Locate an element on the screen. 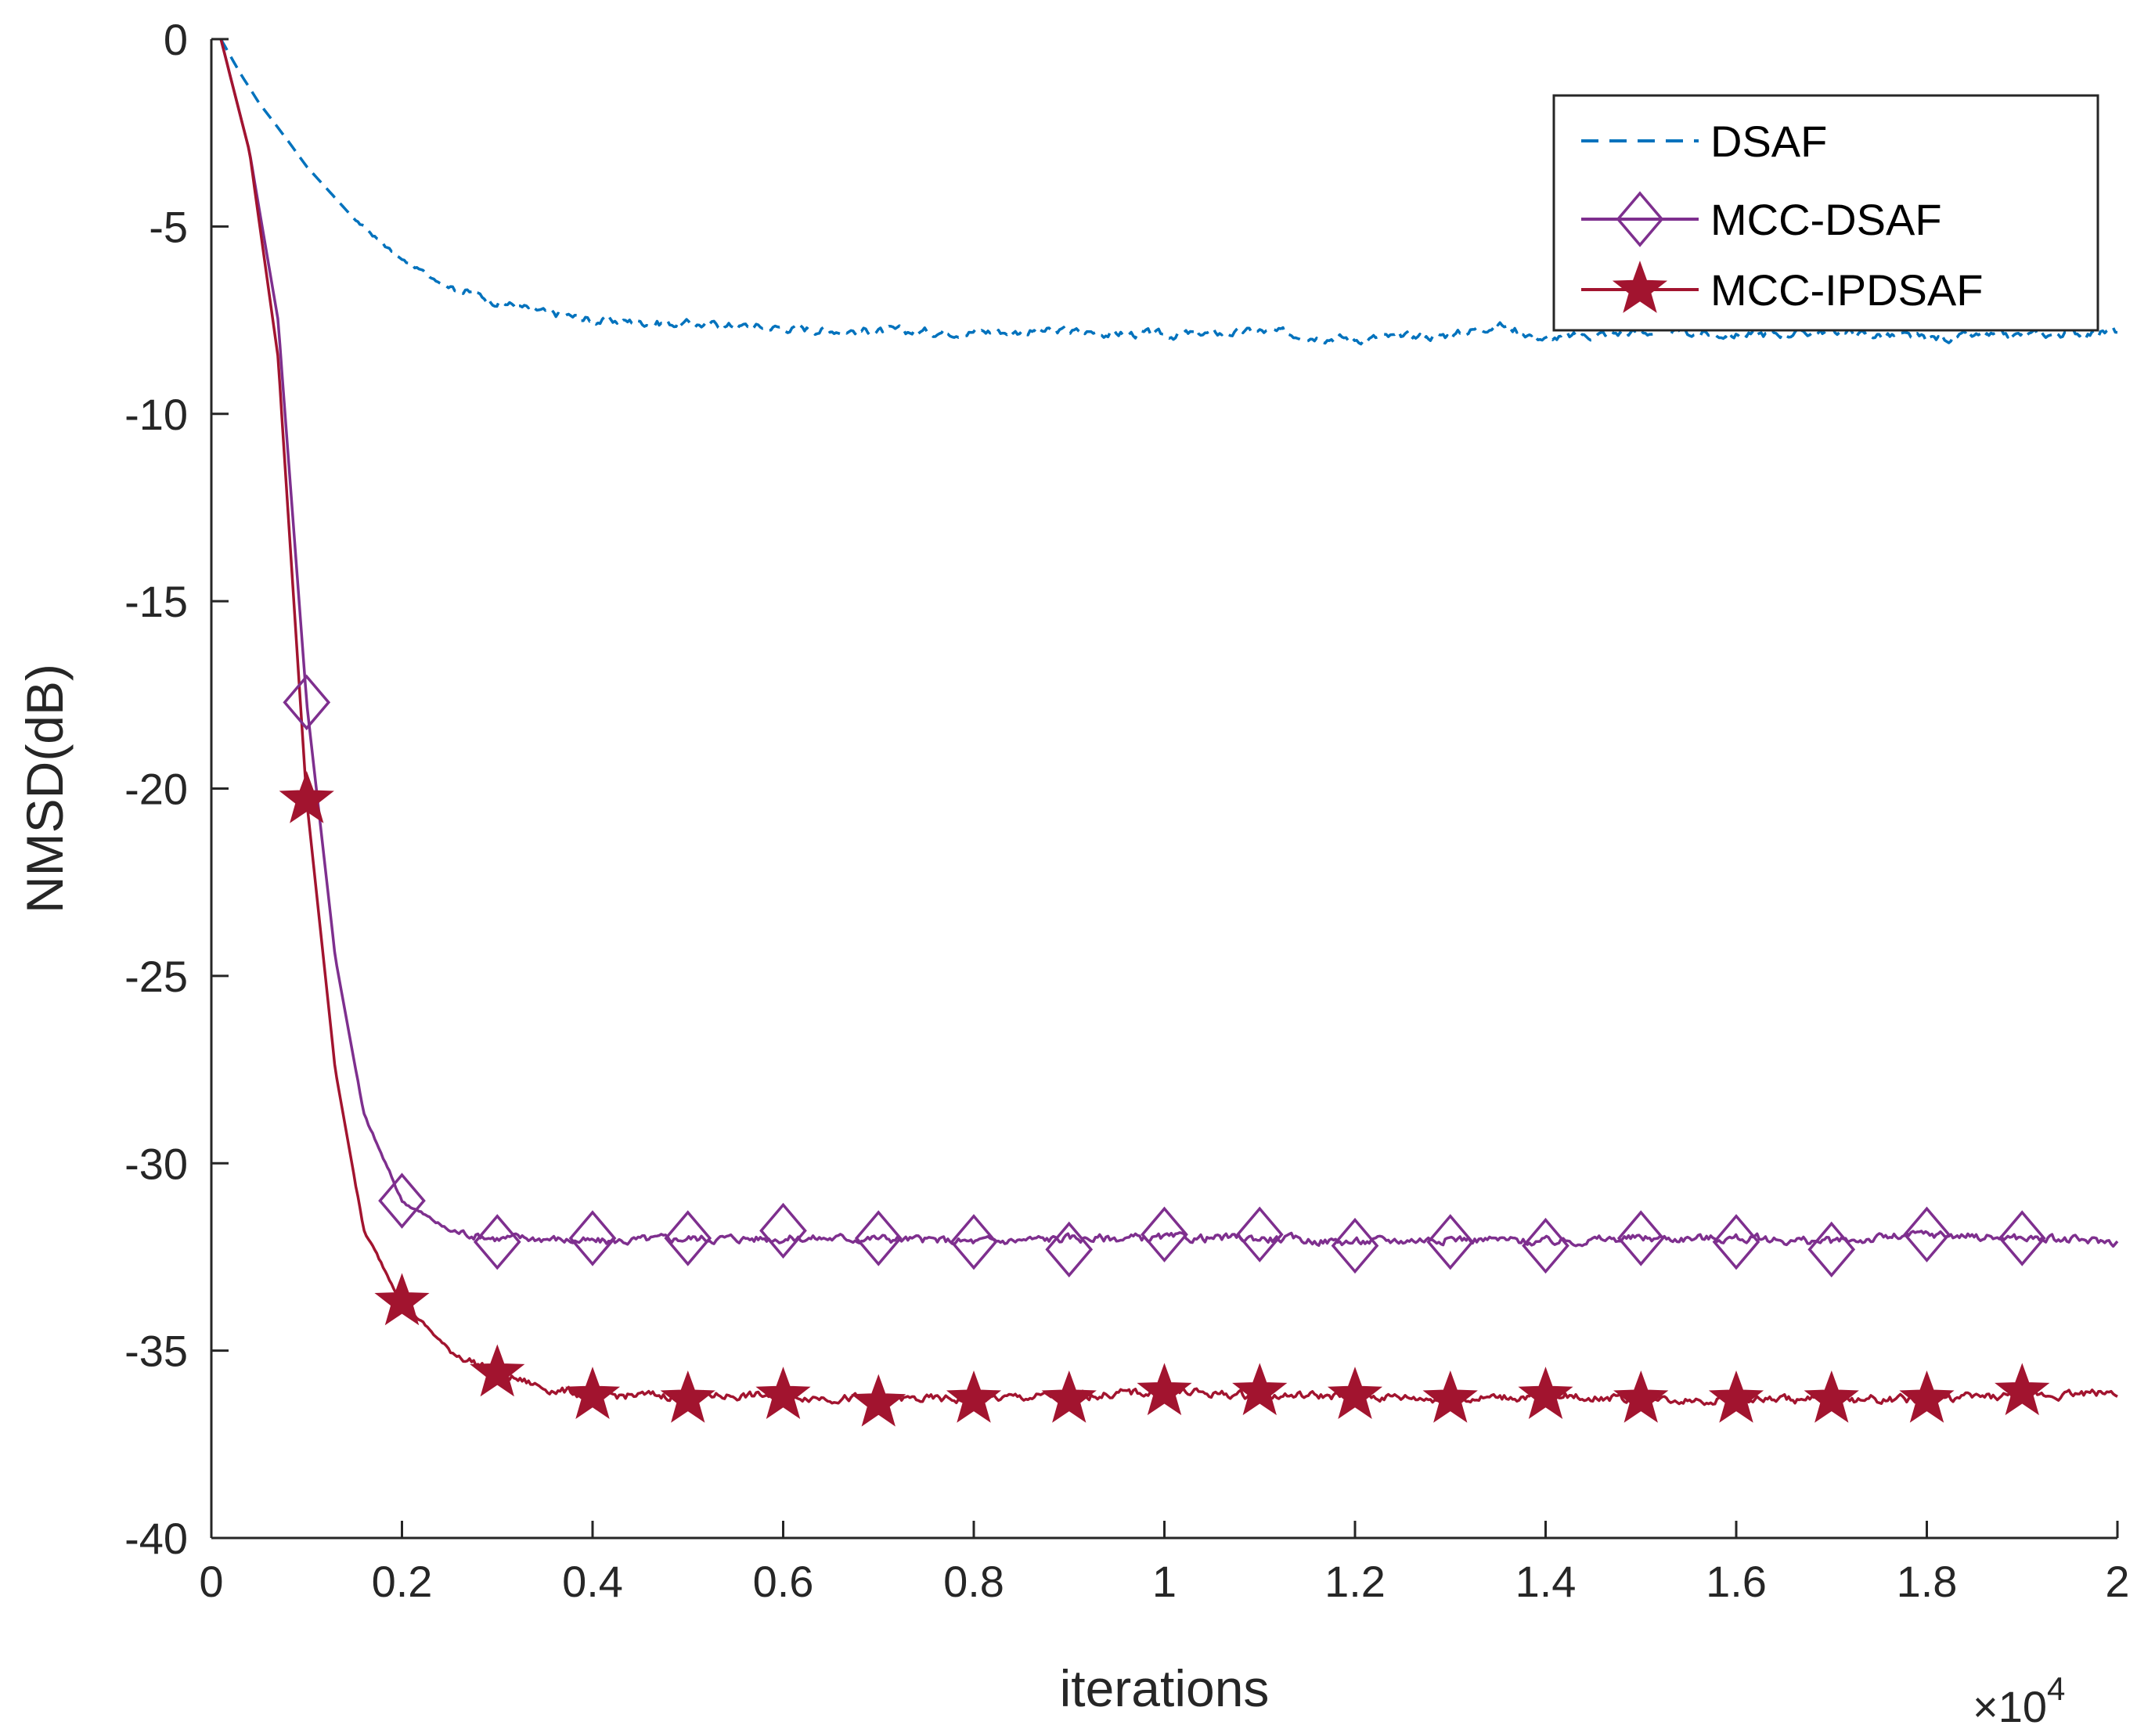  x-tick-label-3: 0.6 is located at coordinates (783, 1581).